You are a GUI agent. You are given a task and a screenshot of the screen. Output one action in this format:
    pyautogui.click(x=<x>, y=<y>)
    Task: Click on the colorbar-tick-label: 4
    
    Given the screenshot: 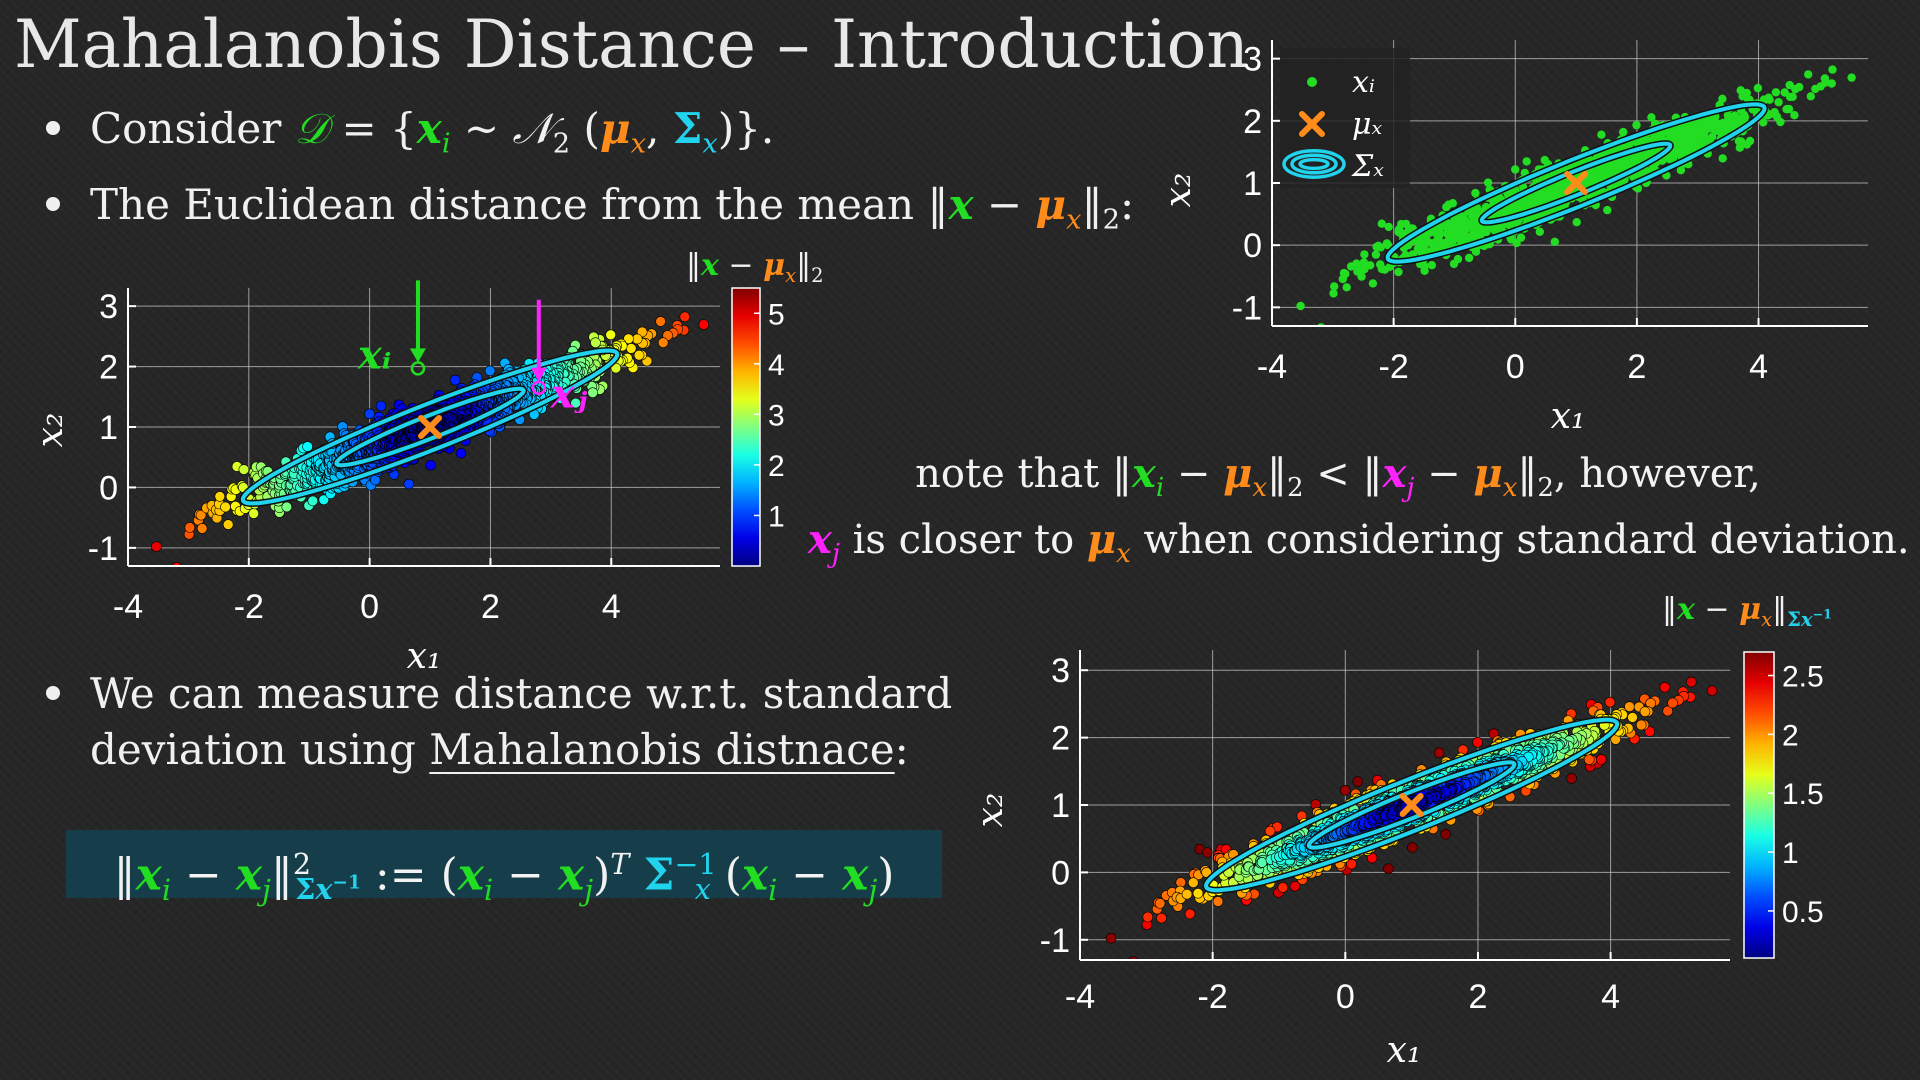 What is the action you would take?
    pyautogui.click(x=776, y=365)
    